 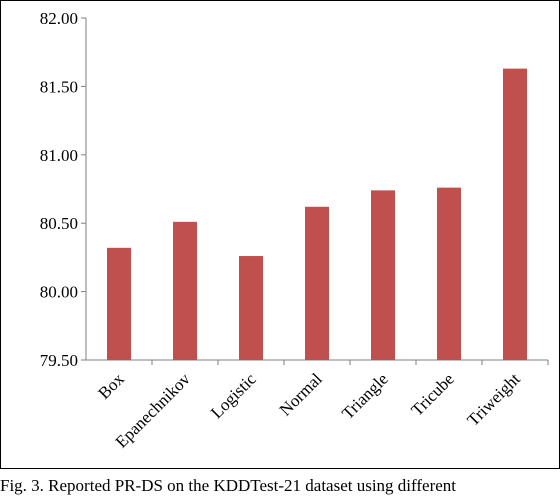 I want to click on bar-triangle, so click(x=383, y=275).